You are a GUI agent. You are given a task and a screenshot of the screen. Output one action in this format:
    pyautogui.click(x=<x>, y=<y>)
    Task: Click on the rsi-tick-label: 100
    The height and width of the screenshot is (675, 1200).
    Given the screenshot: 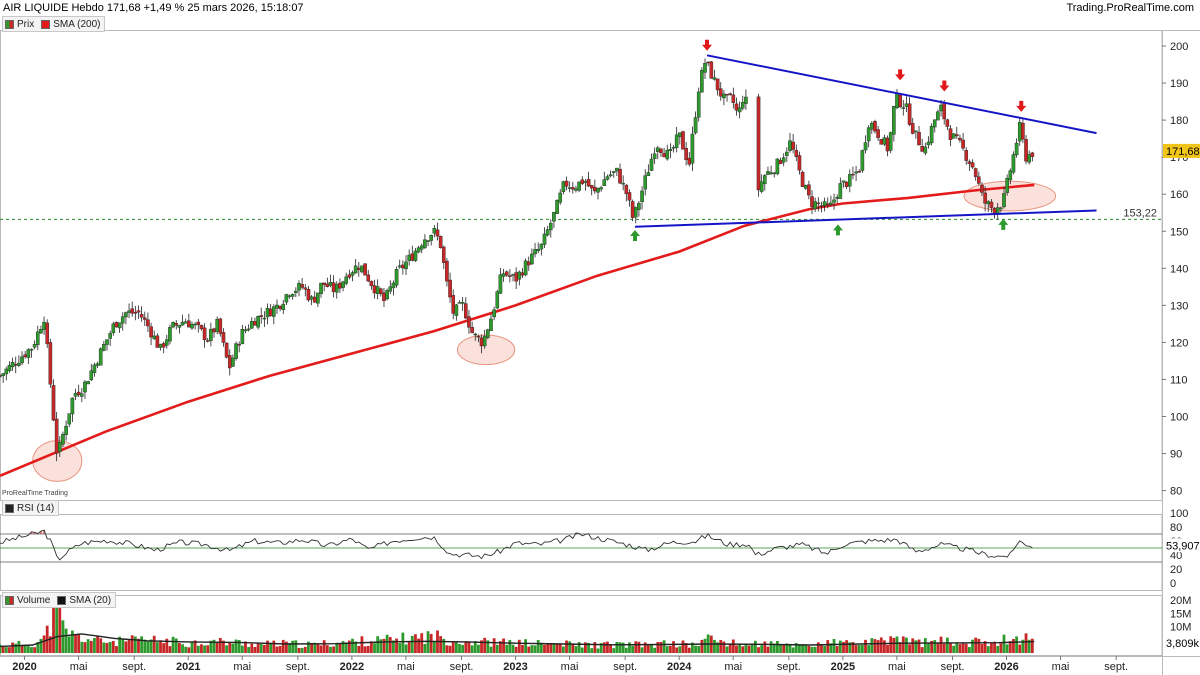 What is the action you would take?
    pyautogui.click(x=1179, y=514)
    